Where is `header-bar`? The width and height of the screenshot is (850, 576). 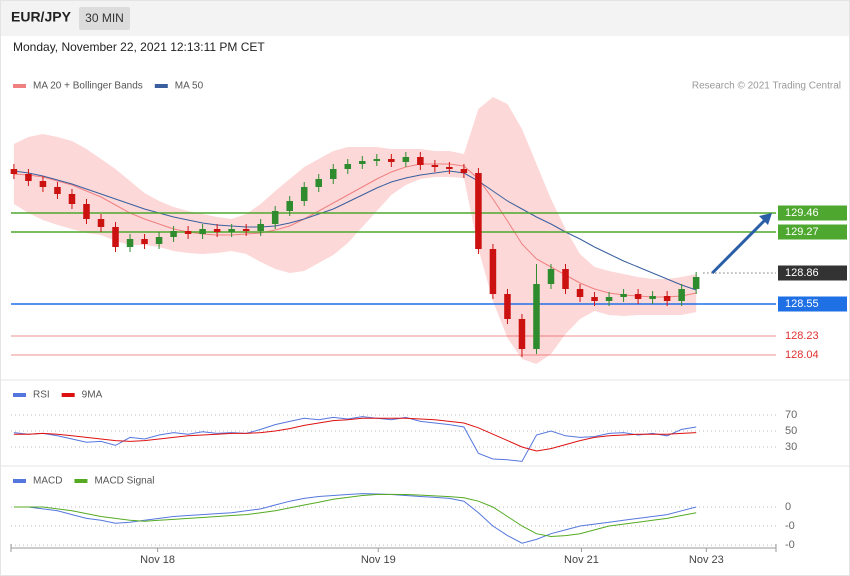
header-bar is located at coordinates (425, 18).